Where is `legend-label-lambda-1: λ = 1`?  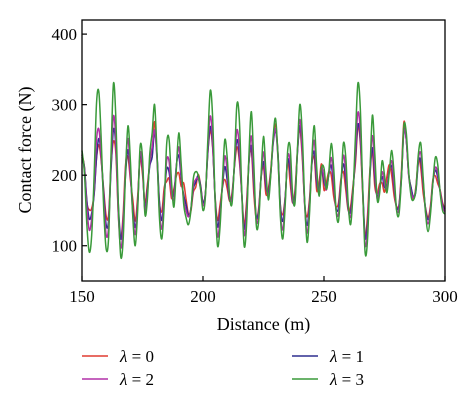
legend-label-lambda-1: λ = 1 is located at coordinates (346, 356).